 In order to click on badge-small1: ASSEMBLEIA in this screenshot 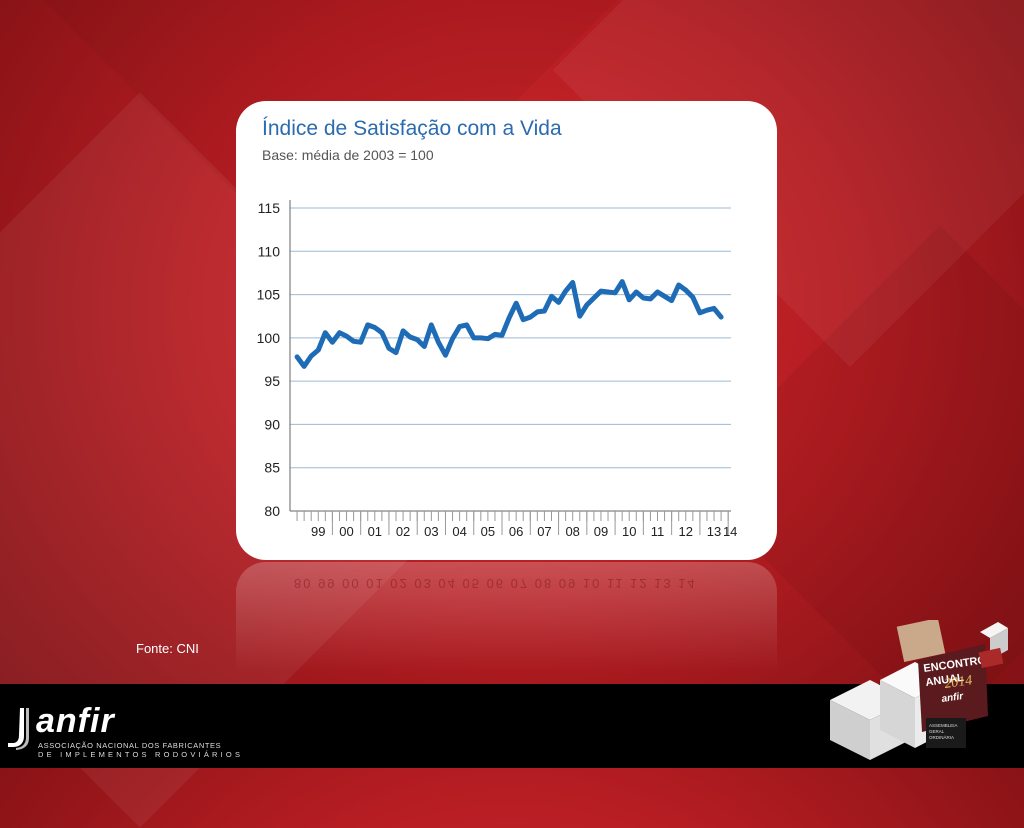, I will do `click(943, 725)`.